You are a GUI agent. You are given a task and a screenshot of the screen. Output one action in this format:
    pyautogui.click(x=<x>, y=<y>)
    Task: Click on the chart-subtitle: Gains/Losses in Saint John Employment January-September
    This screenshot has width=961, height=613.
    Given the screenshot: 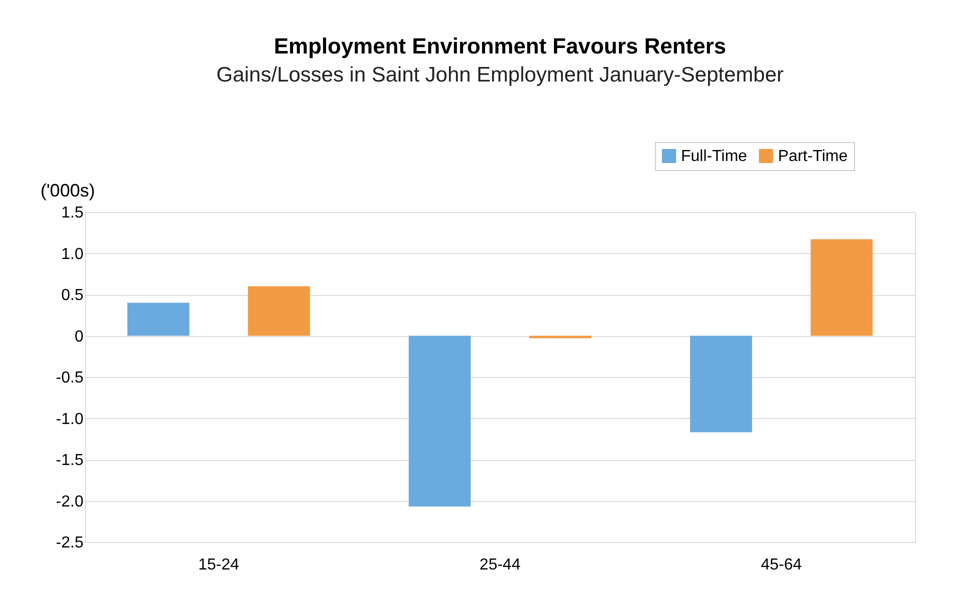 What is the action you would take?
    pyautogui.click(x=500, y=75)
    